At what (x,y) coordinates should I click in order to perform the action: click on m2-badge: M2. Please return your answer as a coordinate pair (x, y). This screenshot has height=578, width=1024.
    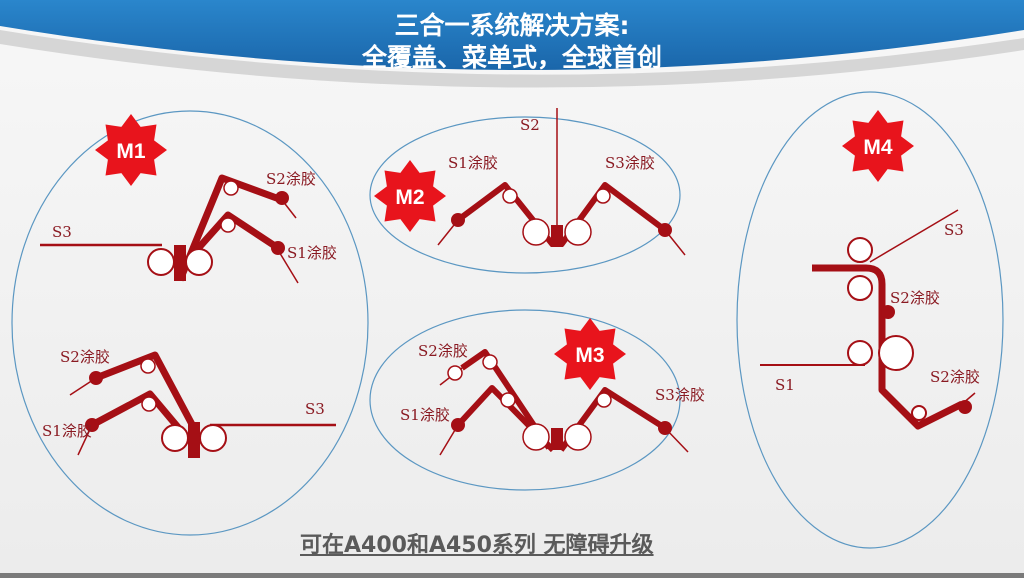
    Looking at the image, I should click on (410, 196).